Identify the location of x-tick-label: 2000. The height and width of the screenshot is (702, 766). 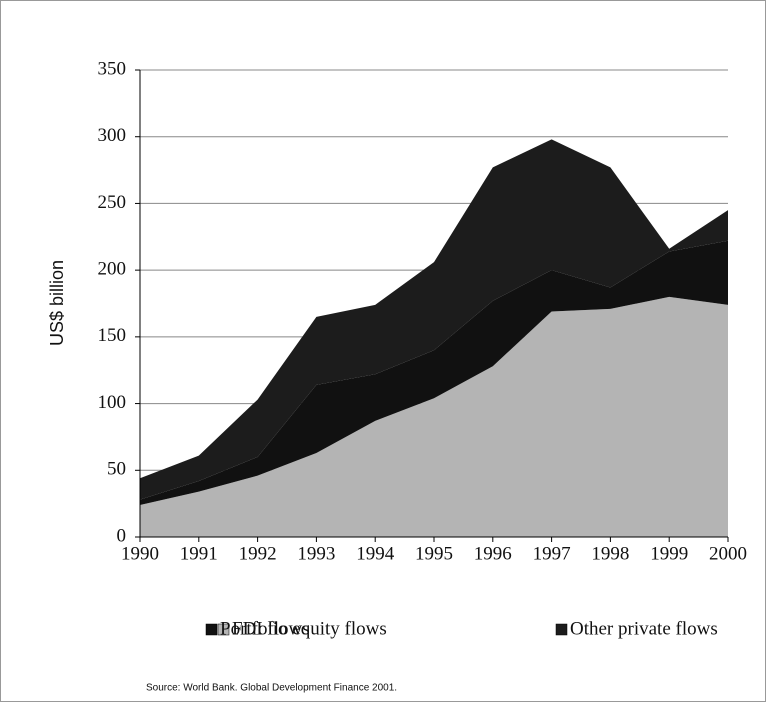
(728, 553).